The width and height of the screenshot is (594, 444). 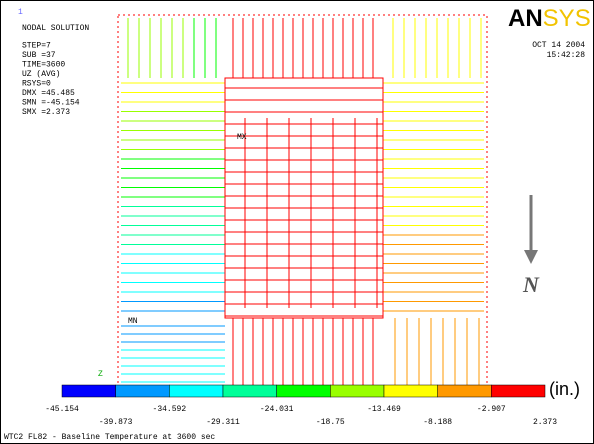 What do you see at coordinates (242, 137) in the screenshot?
I see `max-marker: MX` at bounding box center [242, 137].